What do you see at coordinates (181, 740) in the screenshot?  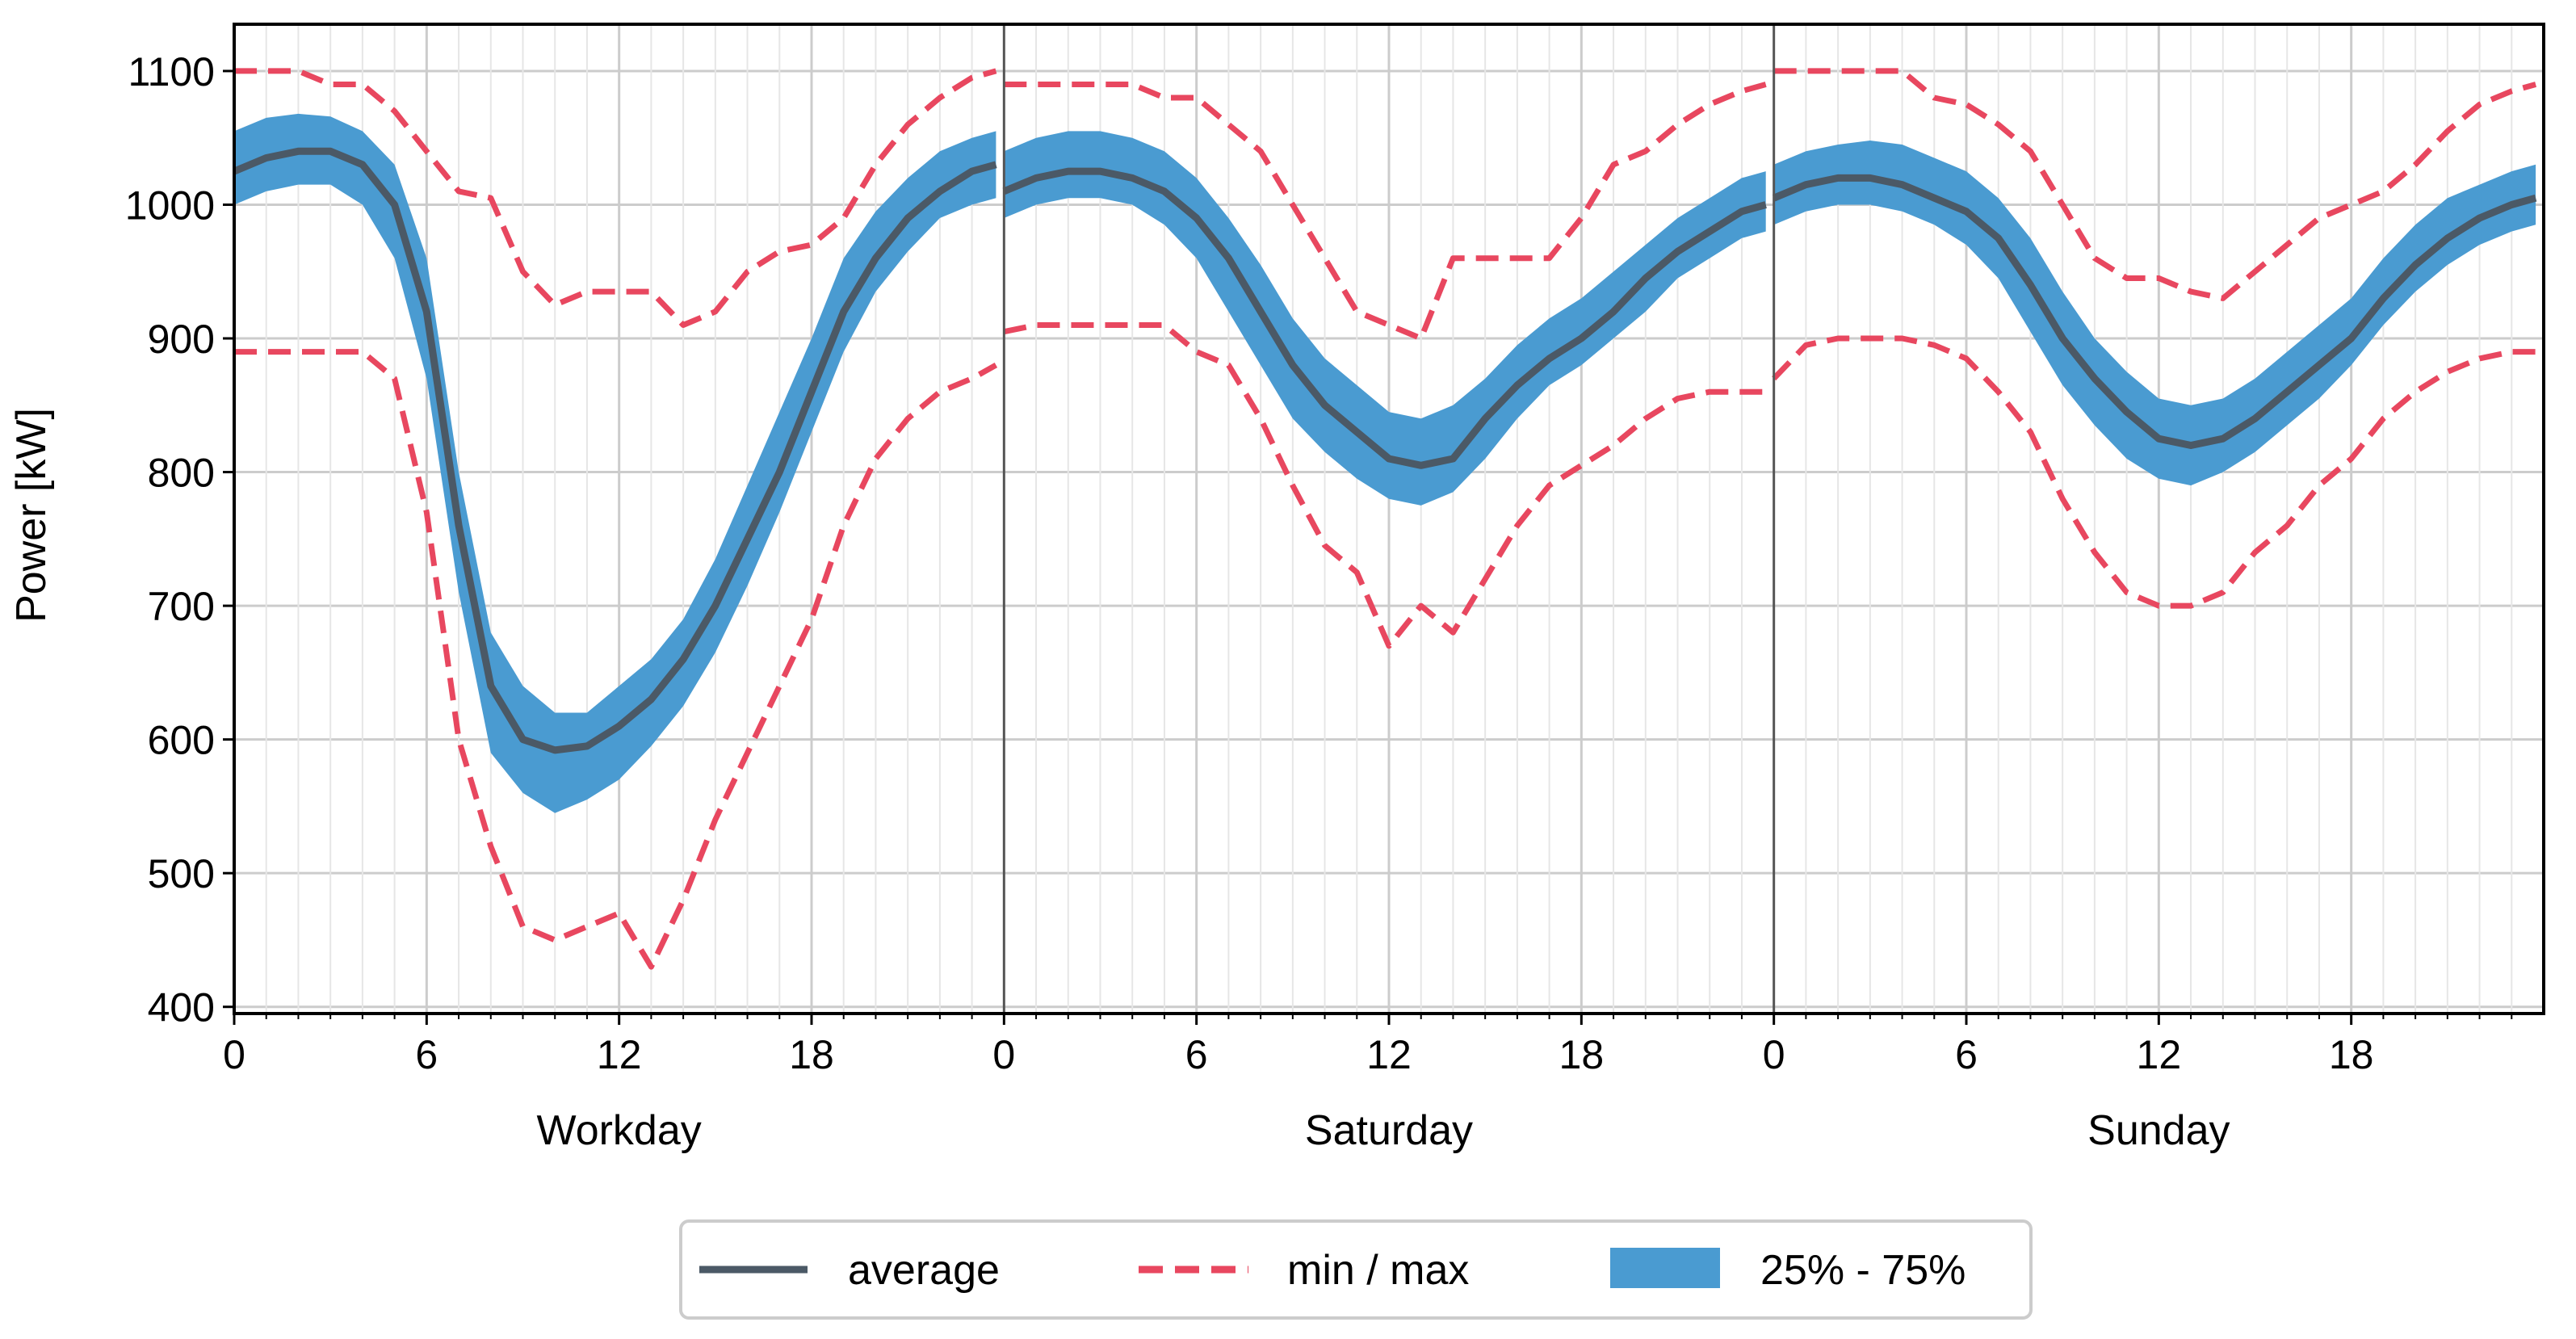 I see `y-tick-label-600: 600` at bounding box center [181, 740].